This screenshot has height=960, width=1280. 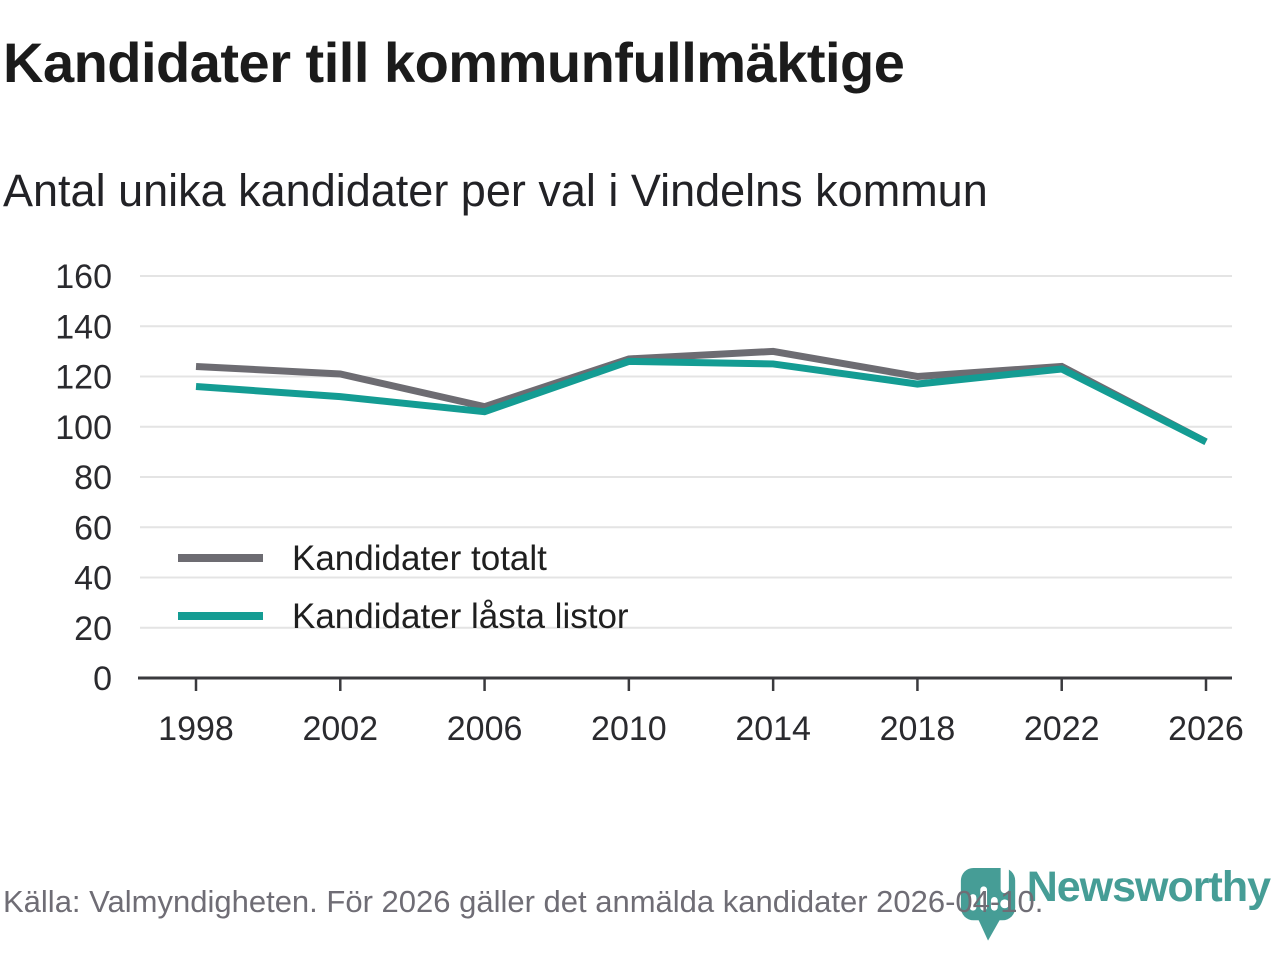 What do you see at coordinates (454, 62) in the screenshot?
I see `chart-title: Kandidater till kommunfullmäktige` at bounding box center [454, 62].